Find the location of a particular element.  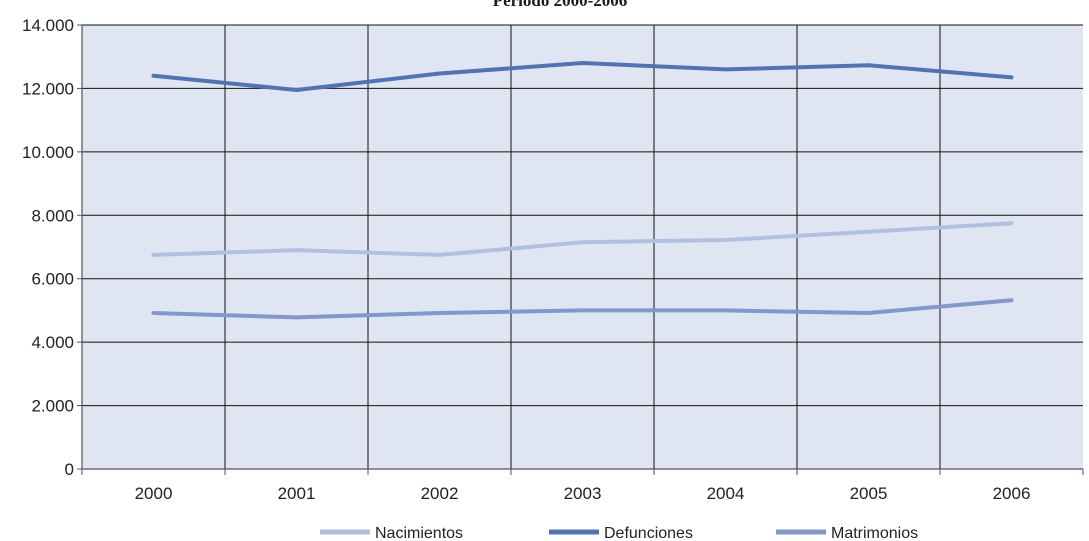

legend-item-matrimonios: Matrimonios is located at coordinates (847, 533).